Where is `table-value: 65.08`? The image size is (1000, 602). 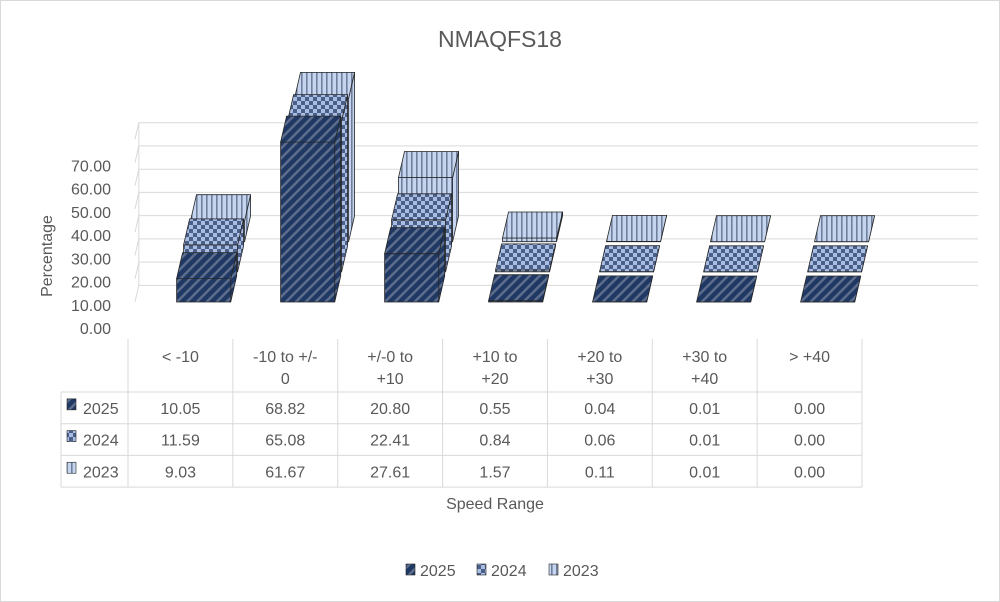 table-value: 65.08 is located at coordinates (285, 441).